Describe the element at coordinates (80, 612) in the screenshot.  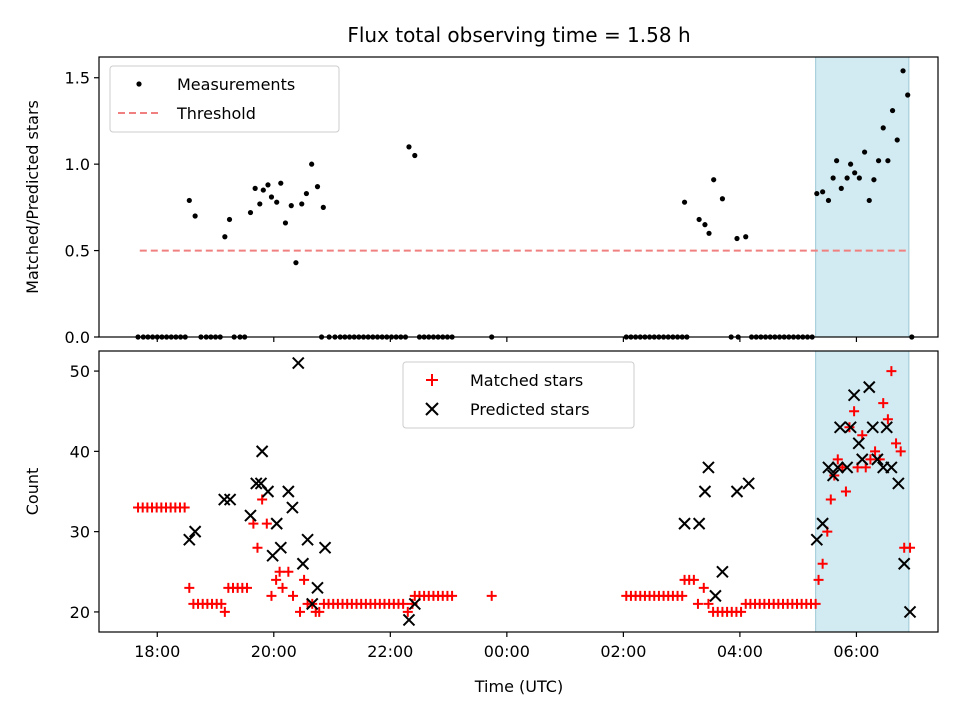
I see `bottom-y-tick-label: 20` at that location.